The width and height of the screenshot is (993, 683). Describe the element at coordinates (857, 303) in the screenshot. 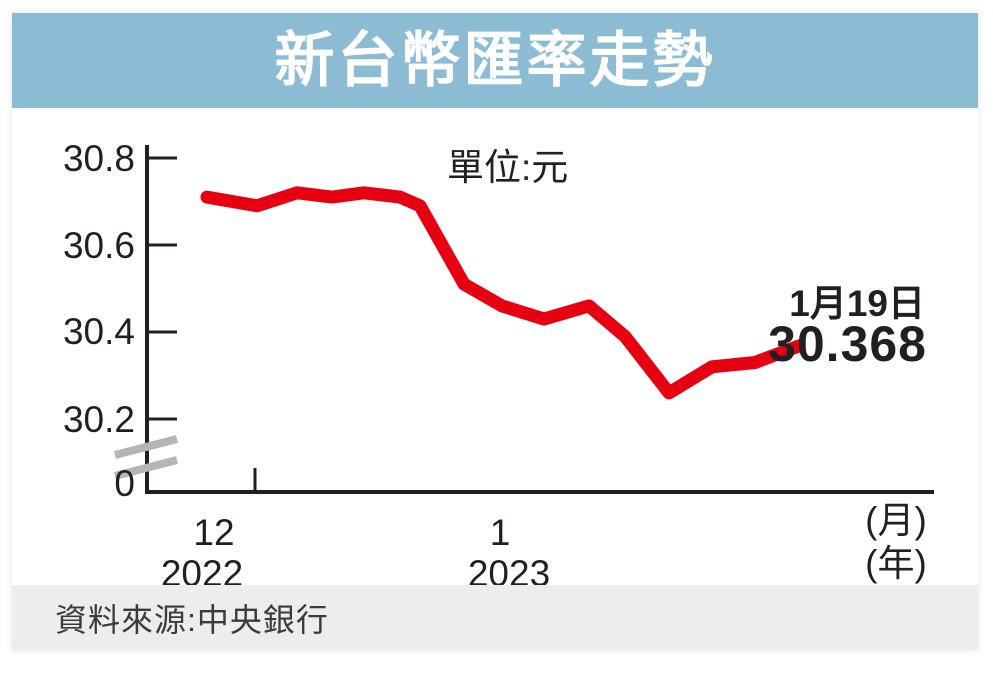

I see `annotation-date: 1月19日` at that location.